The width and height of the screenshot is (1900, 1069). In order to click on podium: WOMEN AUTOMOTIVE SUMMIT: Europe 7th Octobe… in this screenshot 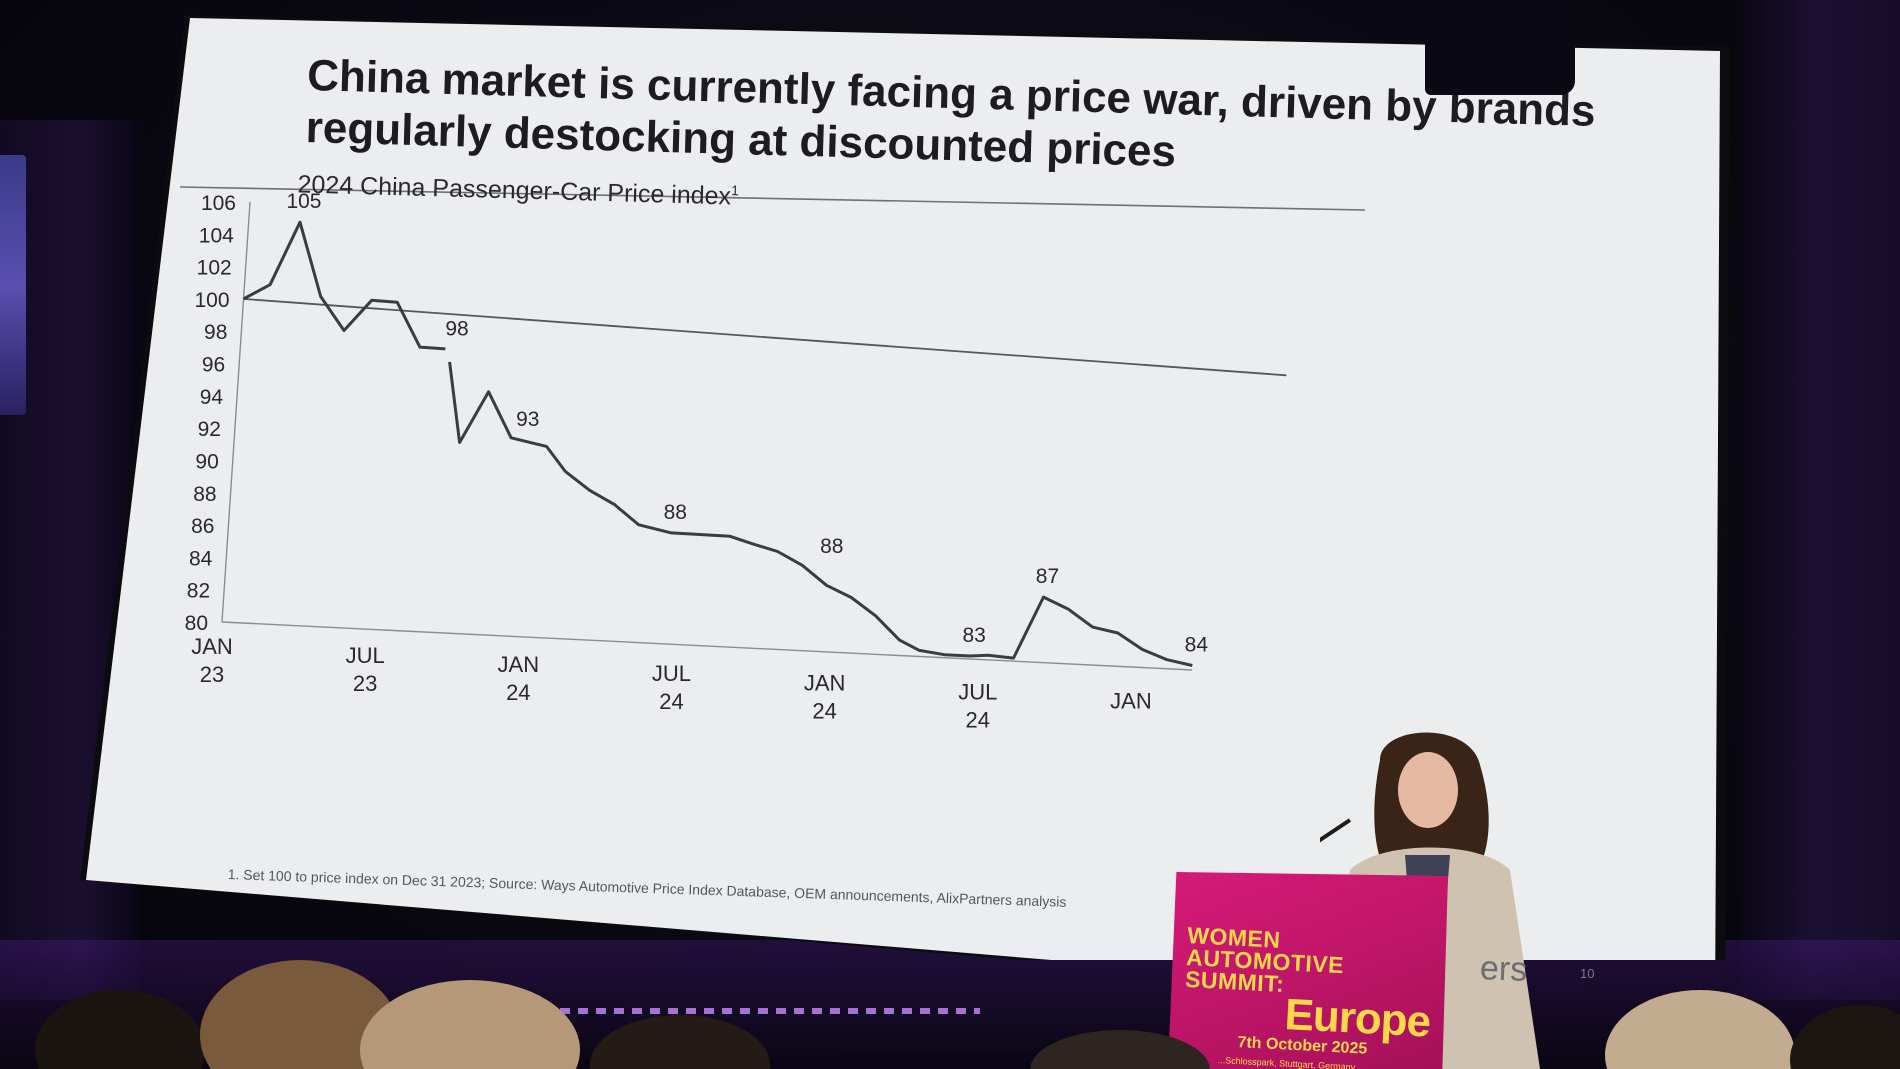, I will do `click(1308, 970)`.